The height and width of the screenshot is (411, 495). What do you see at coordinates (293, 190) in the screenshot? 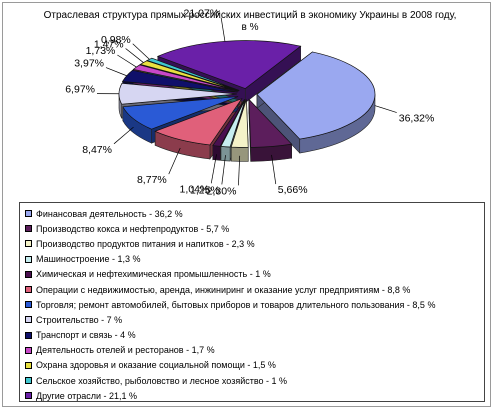
I see `data-label-1: 5,66%` at bounding box center [293, 190].